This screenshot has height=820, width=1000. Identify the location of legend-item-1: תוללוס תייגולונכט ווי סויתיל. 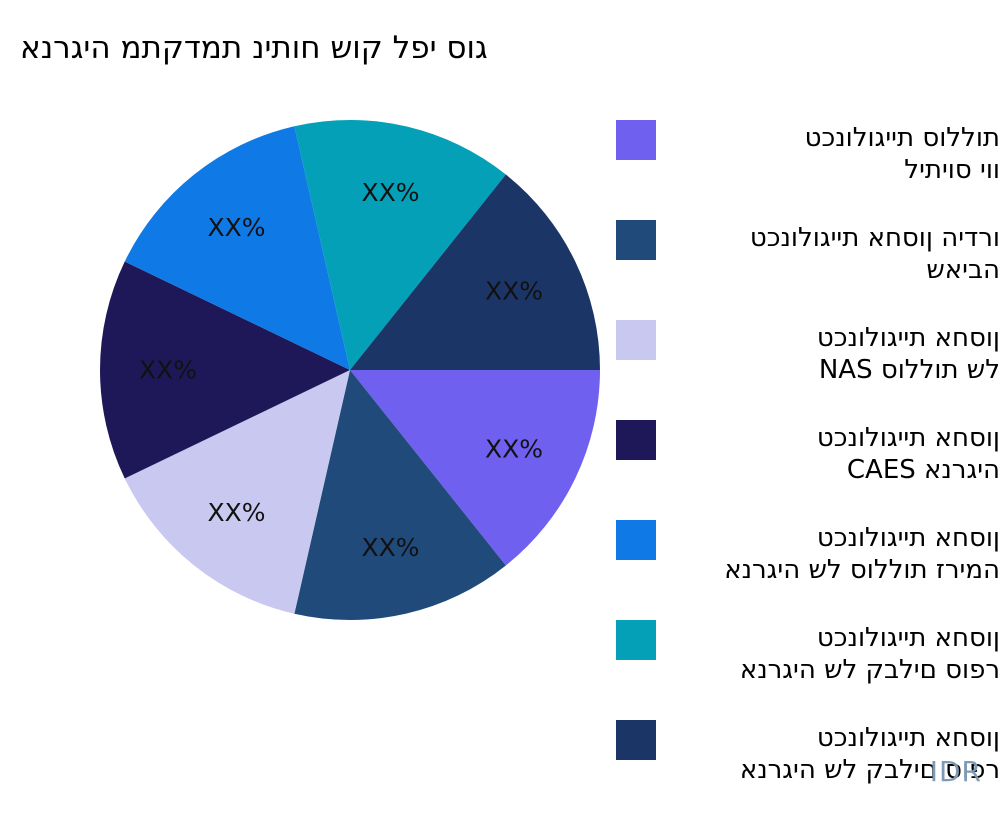
(808, 170).